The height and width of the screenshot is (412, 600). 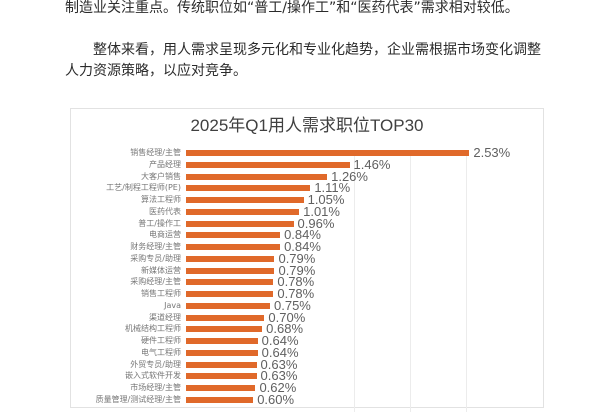 What do you see at coordinates (153, 329) in the screenshot?
I see `bar-category-label: 机械结构工程师` at bounding box center [153, 329].